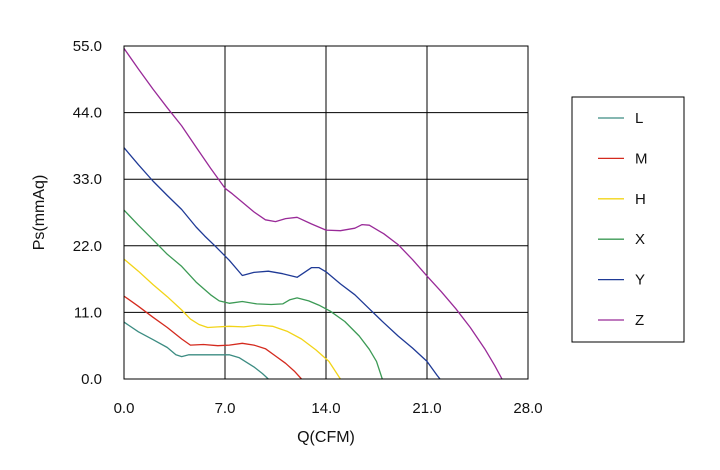  Describe the element at coordinates (639, 320) in the screenshot. I see `legend-label: Z` at that location.